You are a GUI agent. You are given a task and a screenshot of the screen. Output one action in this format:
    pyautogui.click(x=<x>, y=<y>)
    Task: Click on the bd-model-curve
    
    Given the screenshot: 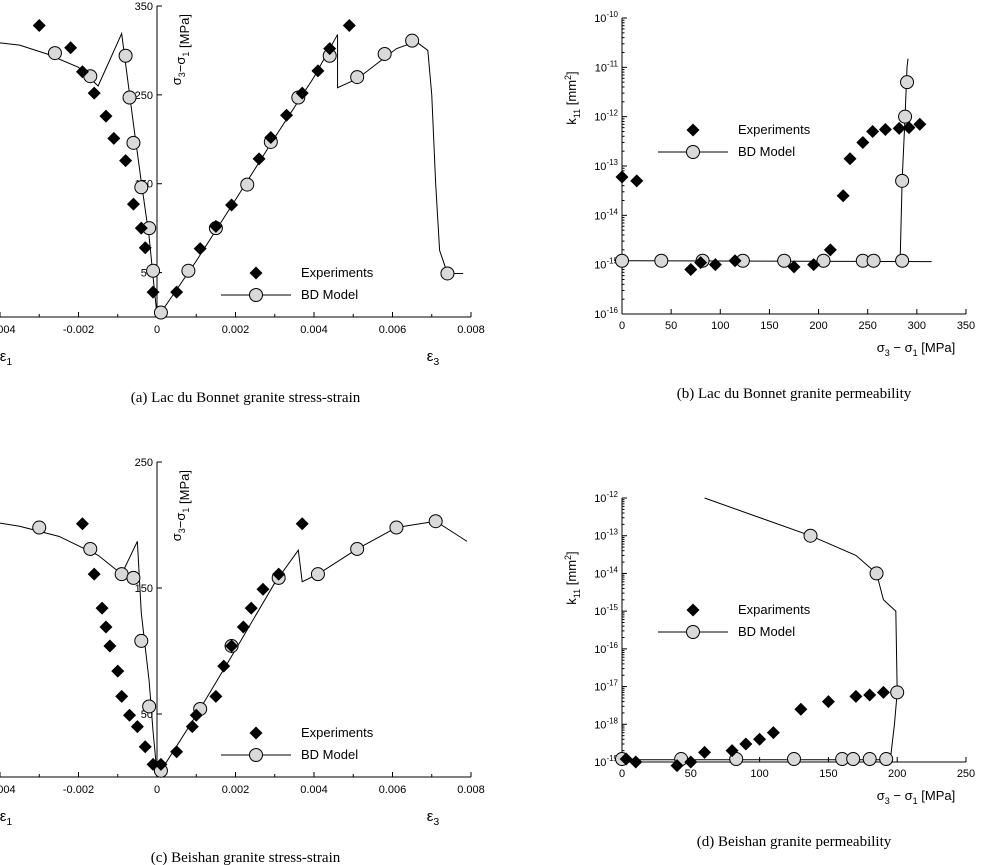 What is the action you would take?
    pyautogui.click(x=776, y=261)
    